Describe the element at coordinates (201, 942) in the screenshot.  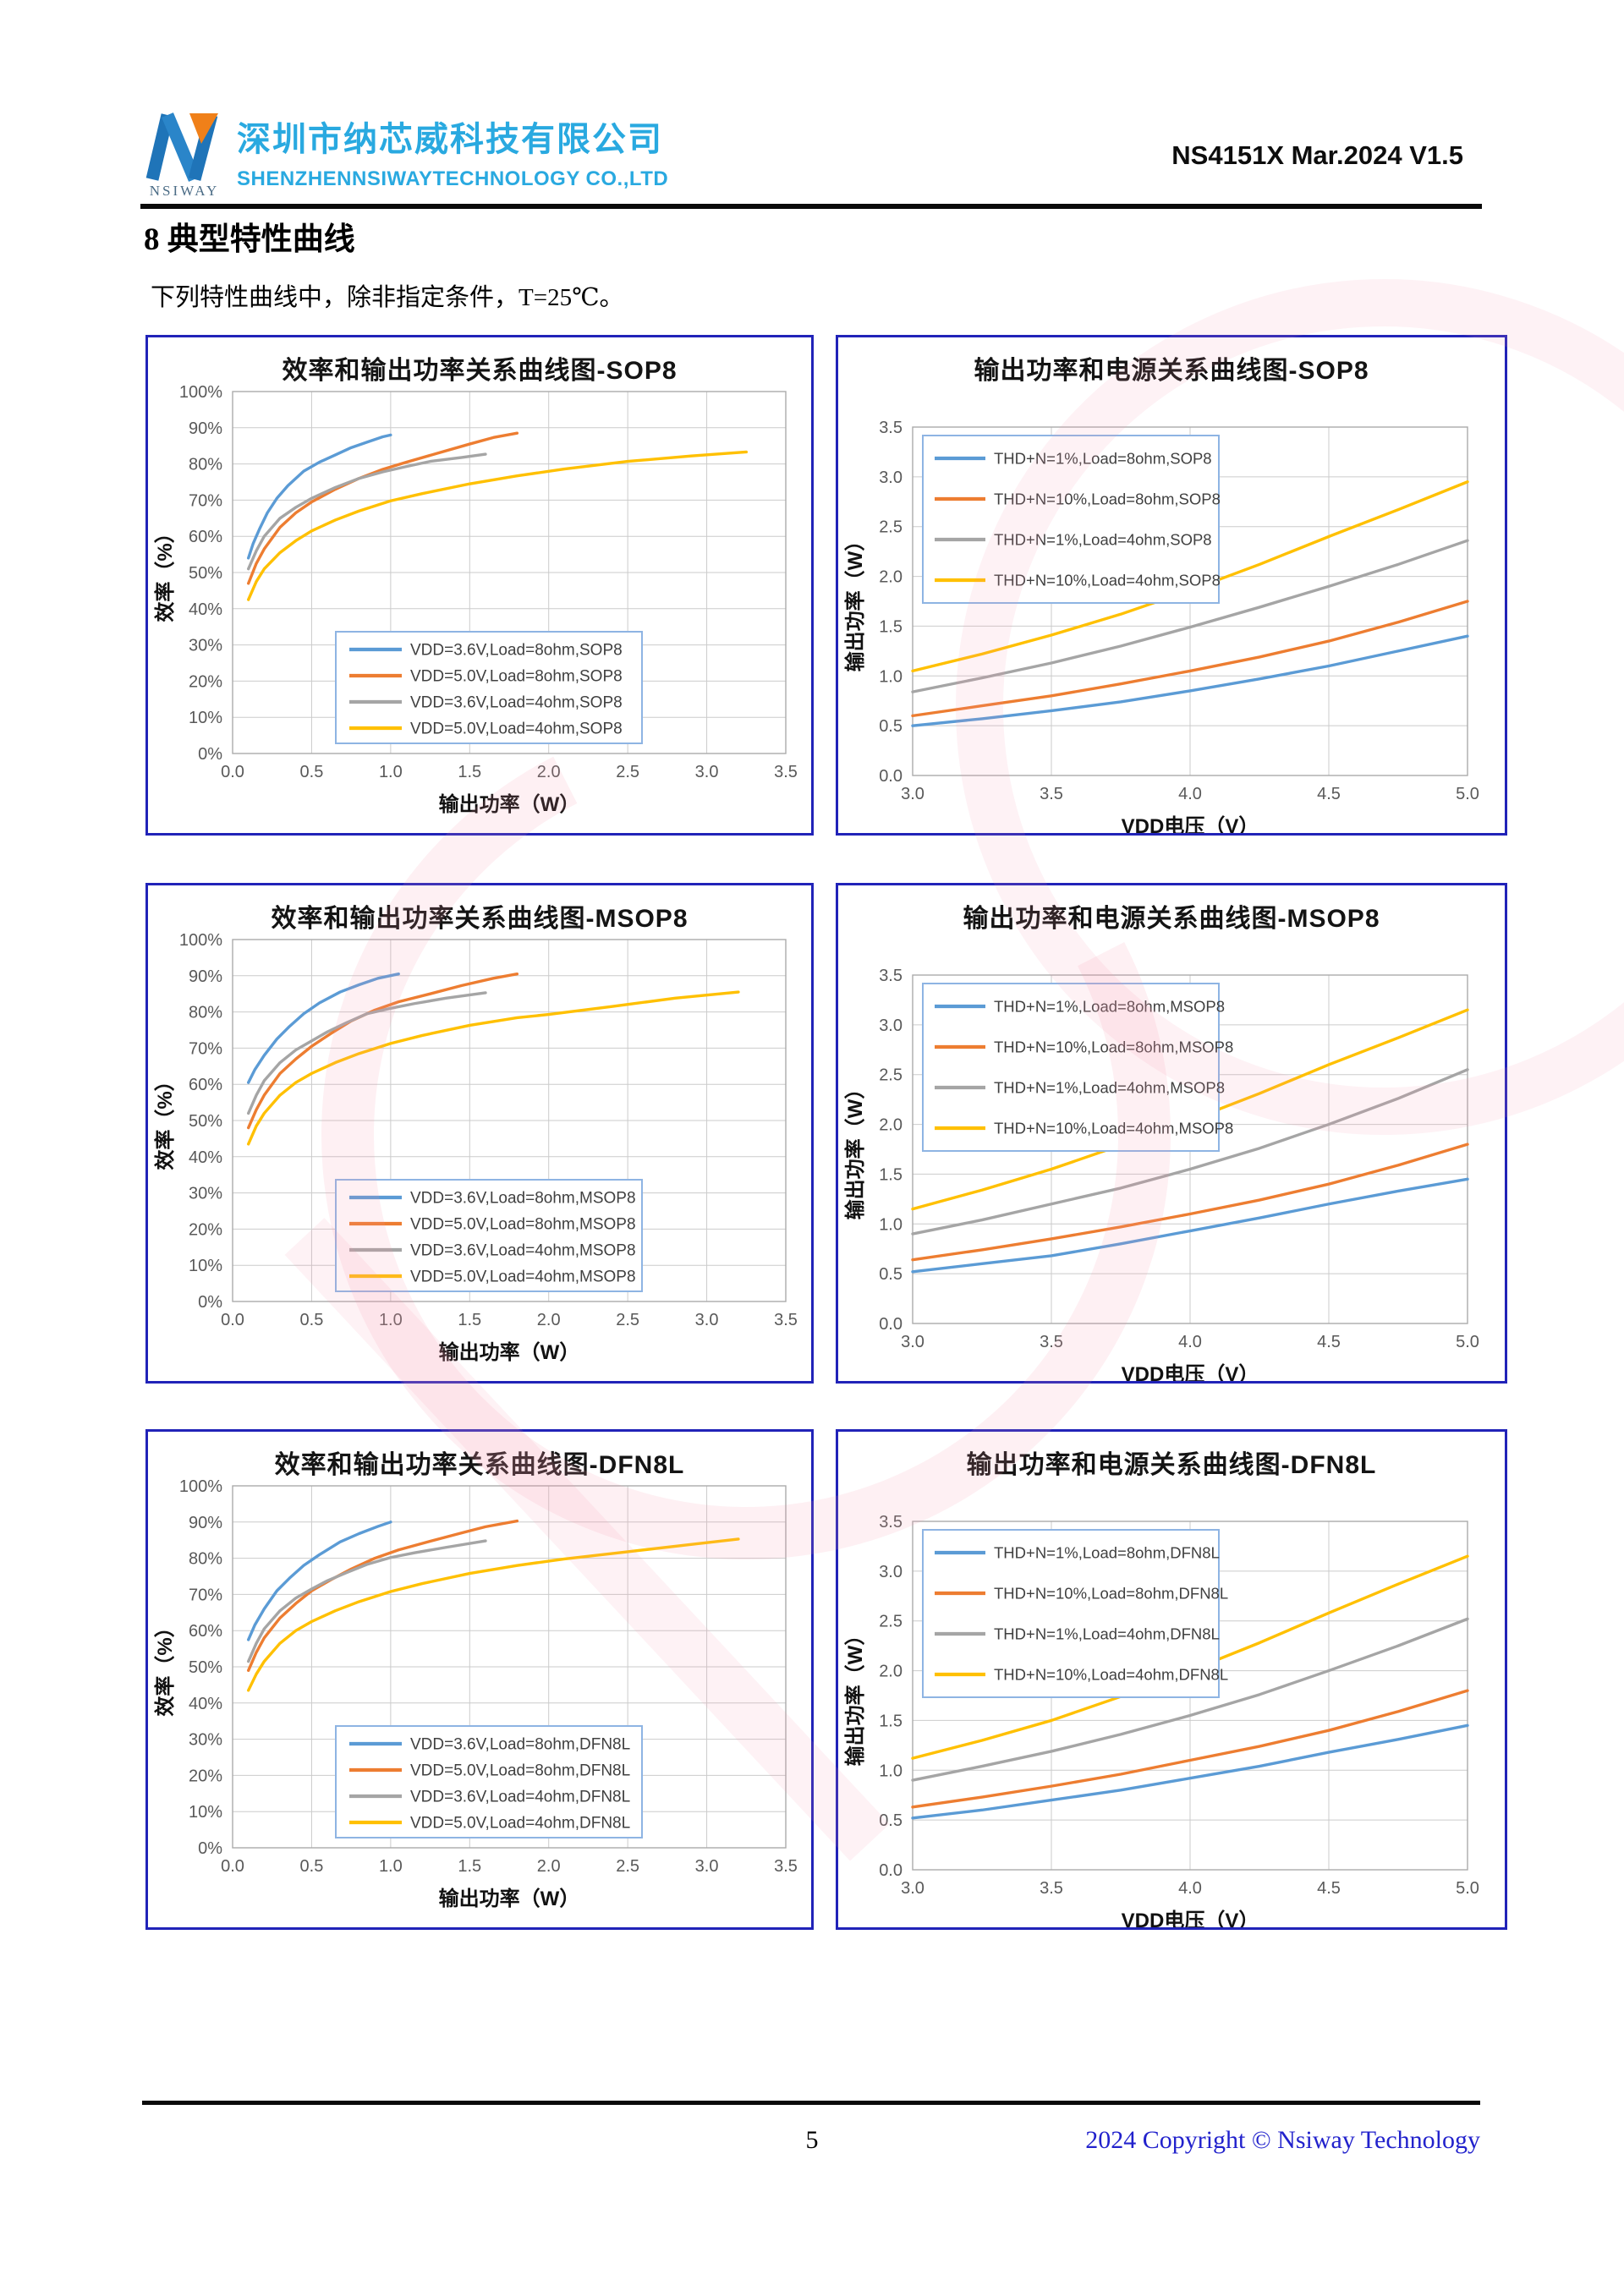
I see `svg-text: 100%` at that location.